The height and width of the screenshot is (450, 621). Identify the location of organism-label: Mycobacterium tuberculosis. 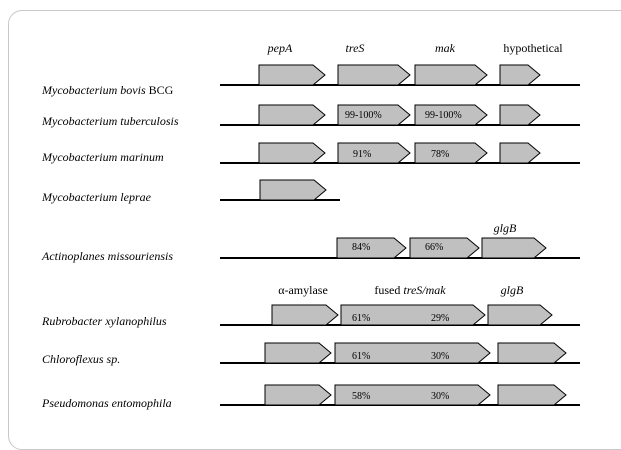
(110, 121).